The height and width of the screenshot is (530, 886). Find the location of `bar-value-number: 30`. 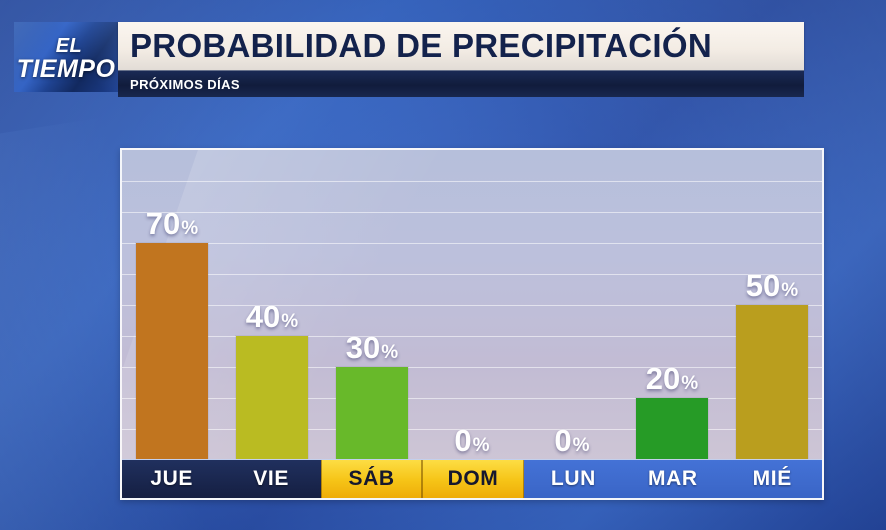

bar-value-number: 30 is located at coordinates (363, 347).